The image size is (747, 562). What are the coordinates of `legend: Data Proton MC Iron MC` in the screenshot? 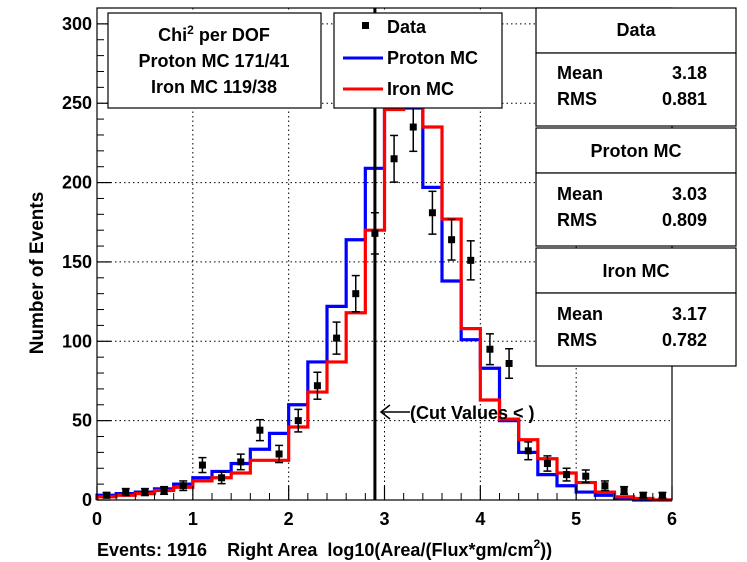 It's located at (418, 60).